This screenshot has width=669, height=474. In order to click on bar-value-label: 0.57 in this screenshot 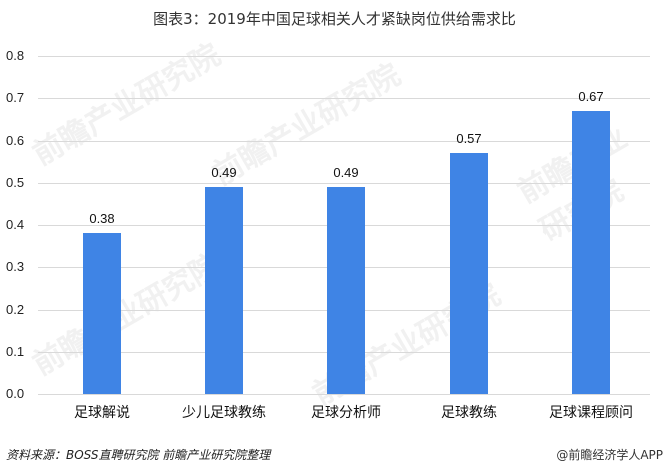, I will do `click(469, 138)`.